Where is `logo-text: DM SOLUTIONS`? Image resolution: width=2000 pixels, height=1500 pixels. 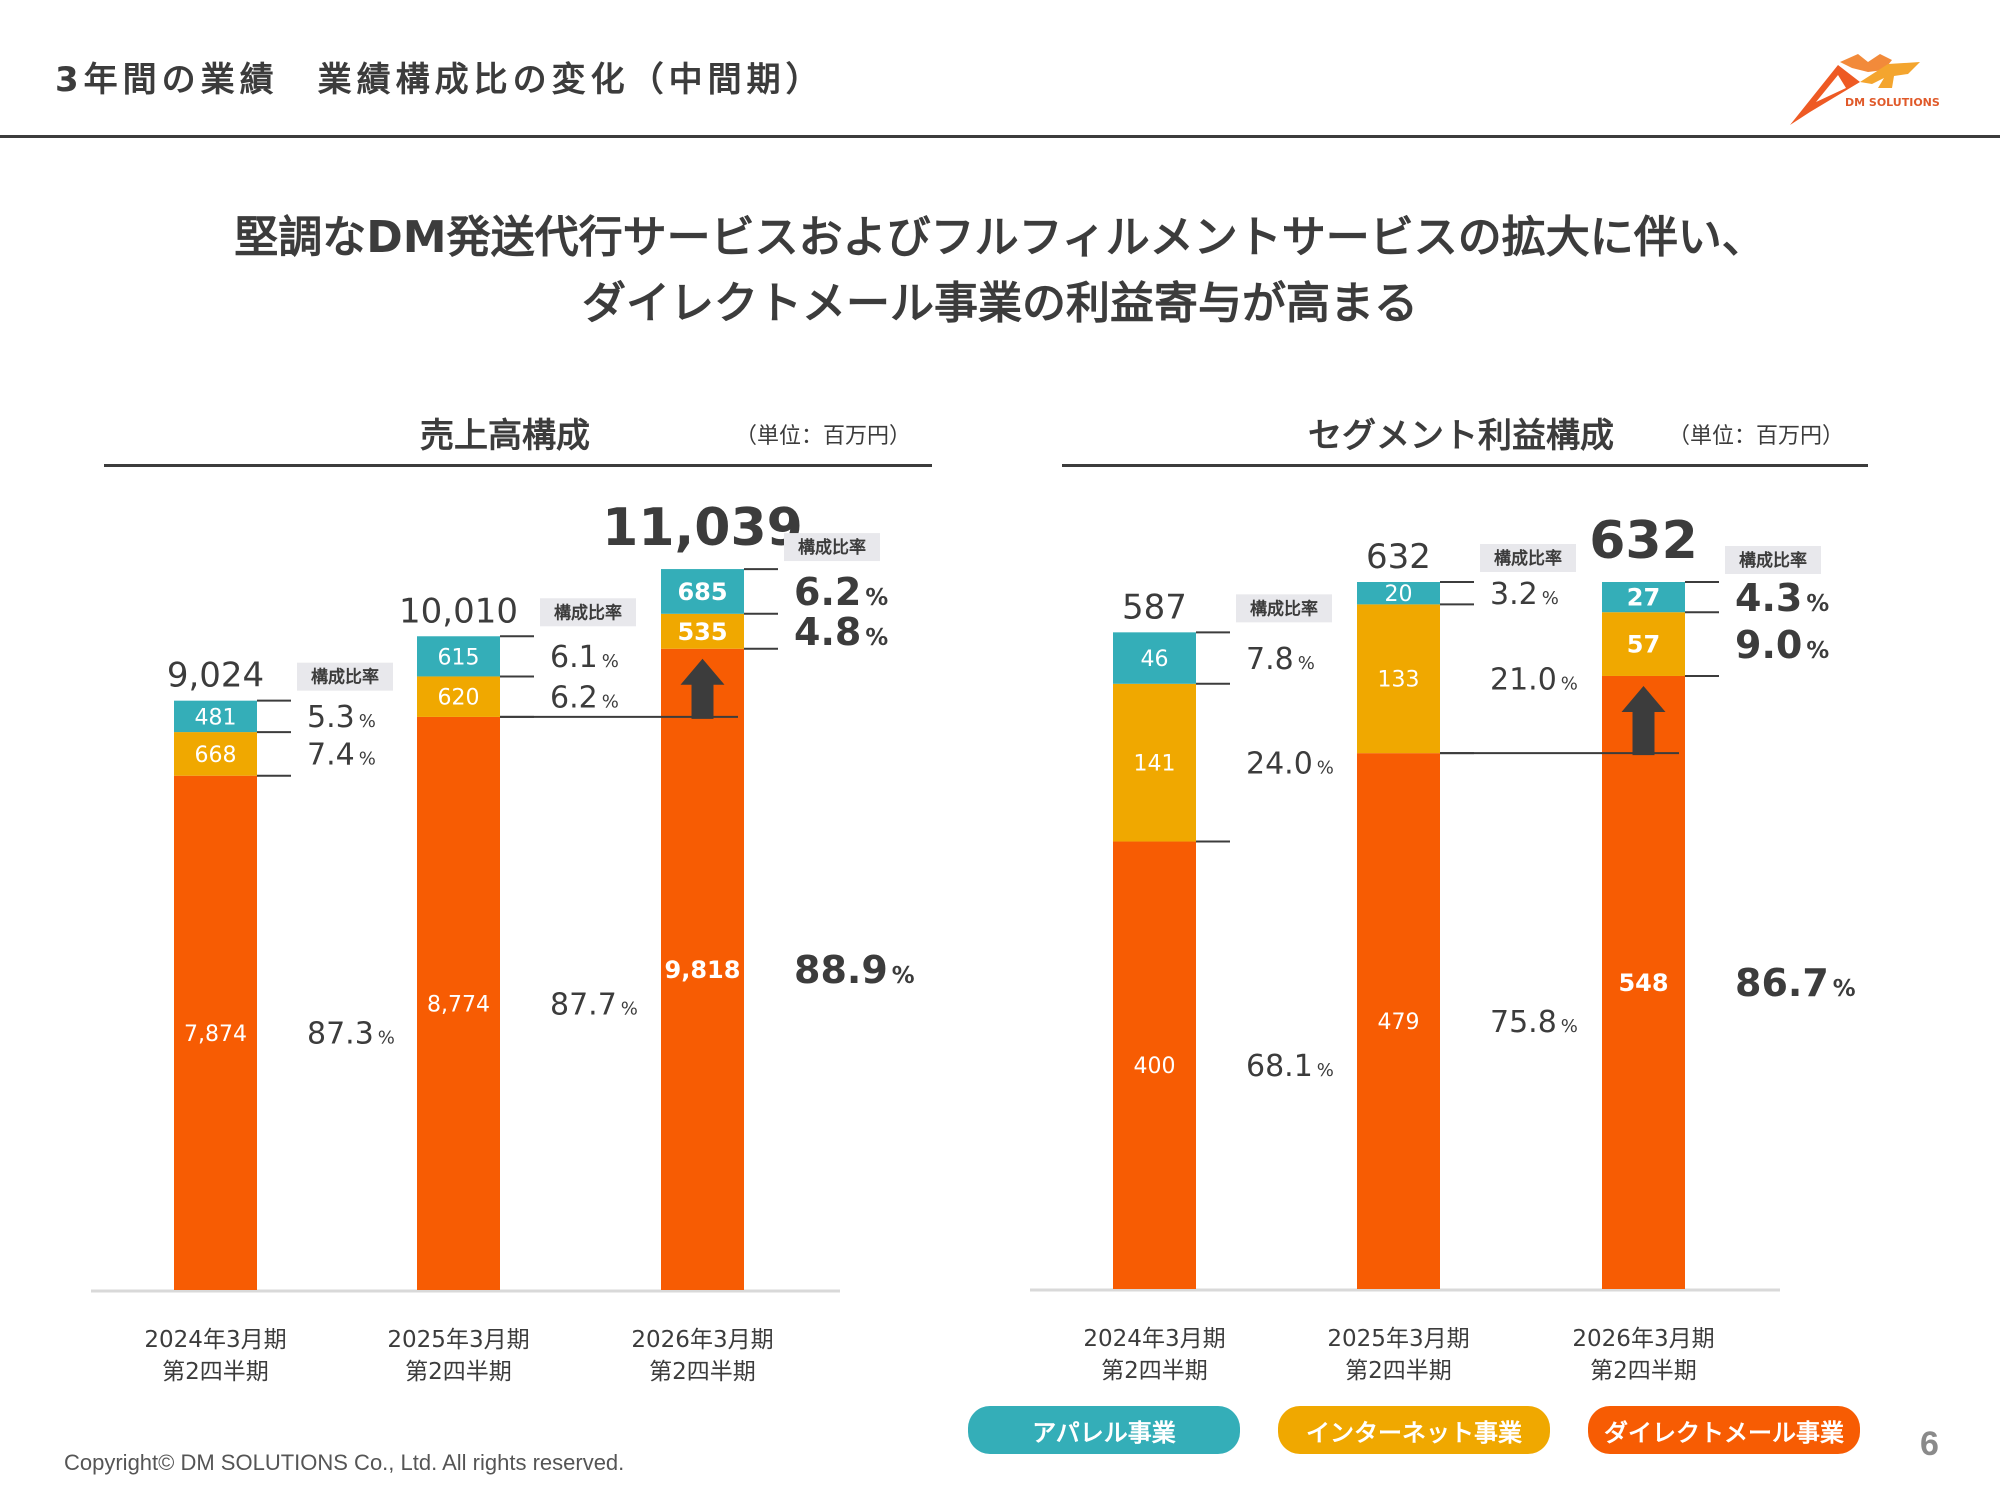
logo-text: DM SOLUTIONS is located at coordinates (1892, 102).